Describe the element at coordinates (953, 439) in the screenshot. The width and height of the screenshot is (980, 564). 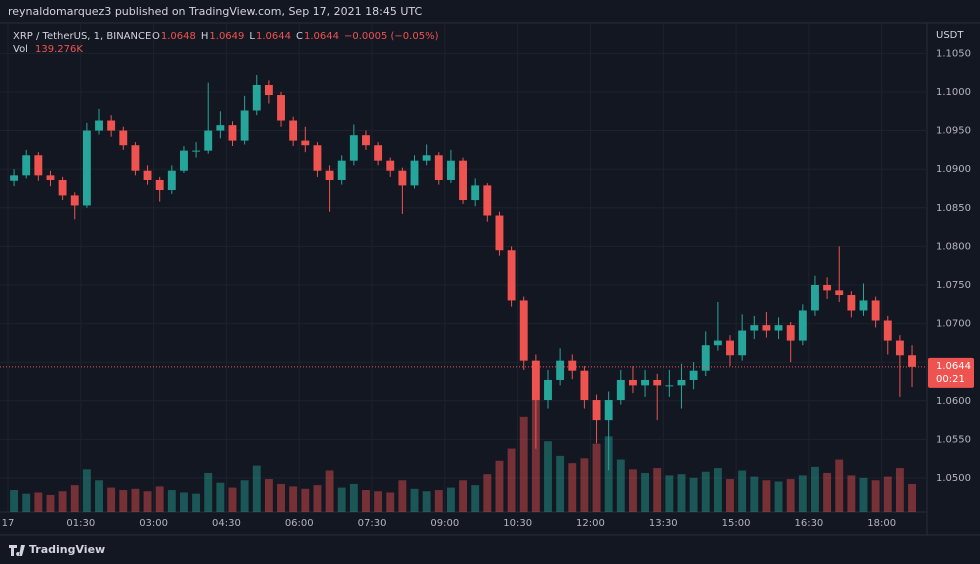
I see `y-tick-label: 1.0550` at that location.